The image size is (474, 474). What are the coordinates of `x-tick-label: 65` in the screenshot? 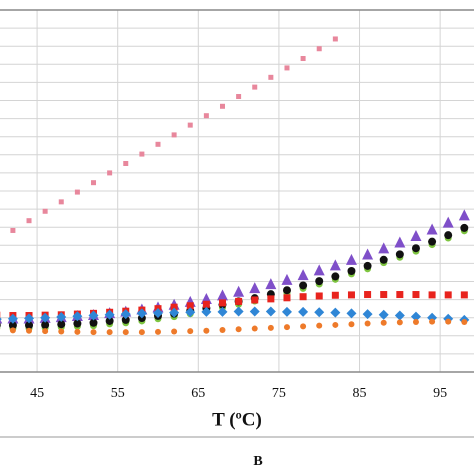 It's located at (198, 393).